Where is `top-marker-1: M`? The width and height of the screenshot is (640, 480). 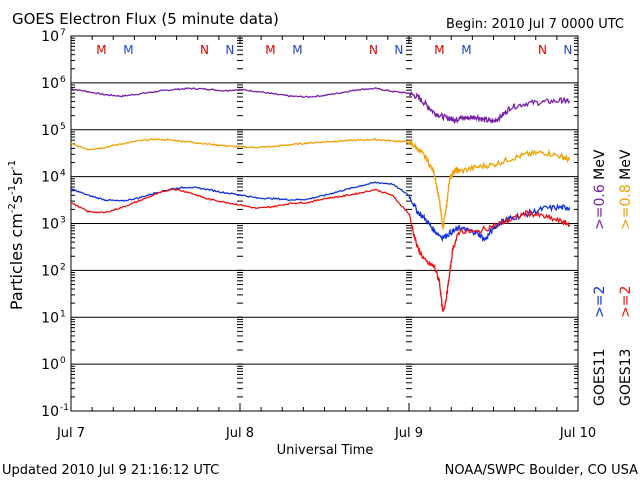
top-marker-1: M is located at coordinates (128, 50).